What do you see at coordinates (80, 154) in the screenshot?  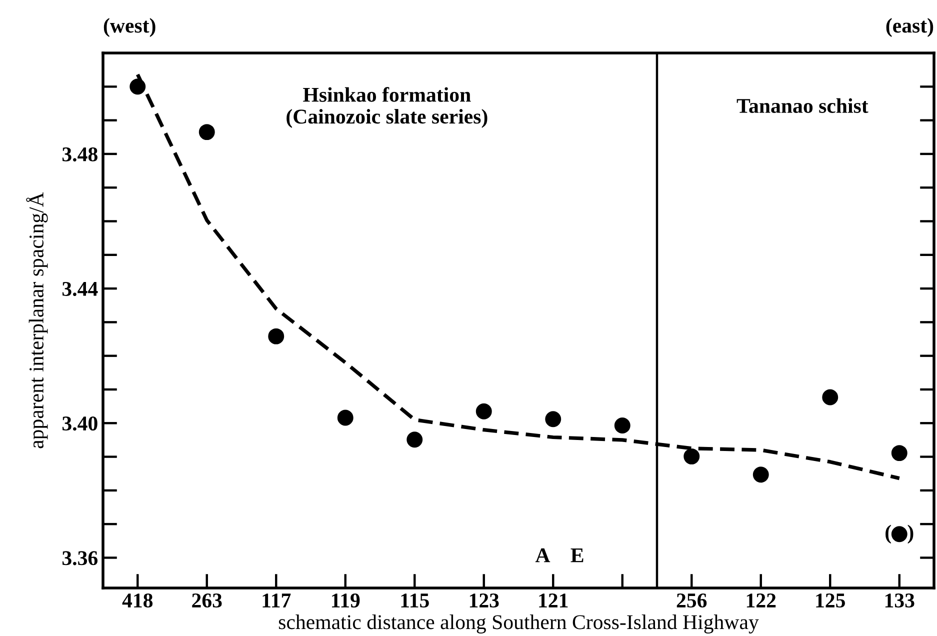 I see `y-tick-label: 3.48` at bounding box center [80, 154].